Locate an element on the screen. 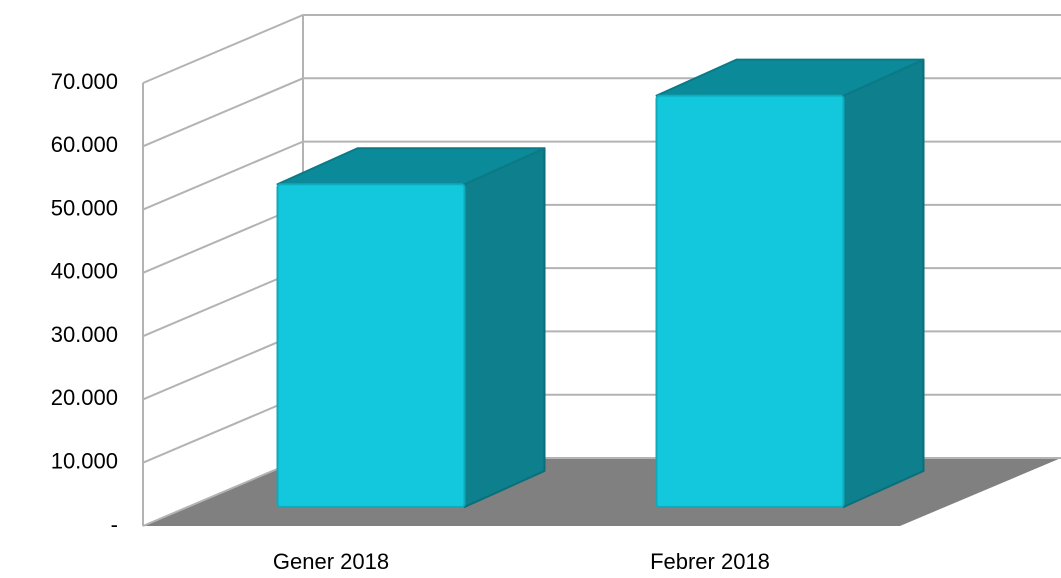 The width and height of the screenshot is (1061, 578). y-tick-label: 20.000 is located at coordinates (84, 397).